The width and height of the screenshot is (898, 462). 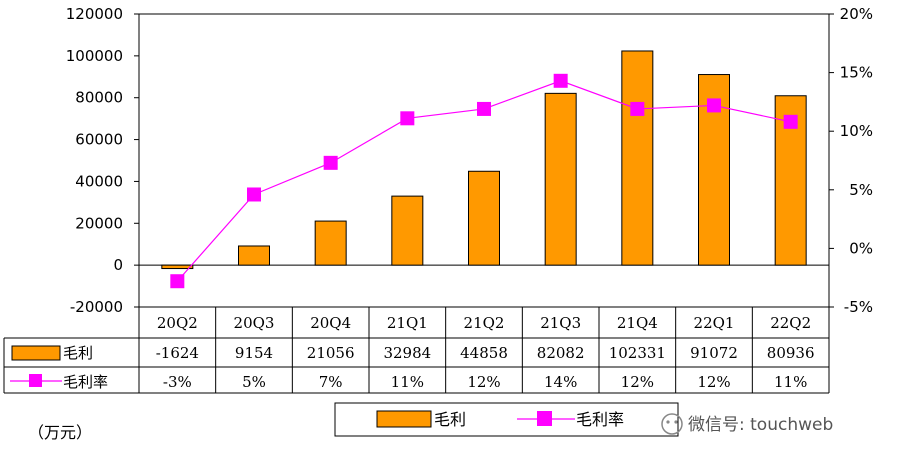 What do you see at coordinates (714, 105) in the screenshot?
I see `marker-22Q1` at bounding box center [714, 105].